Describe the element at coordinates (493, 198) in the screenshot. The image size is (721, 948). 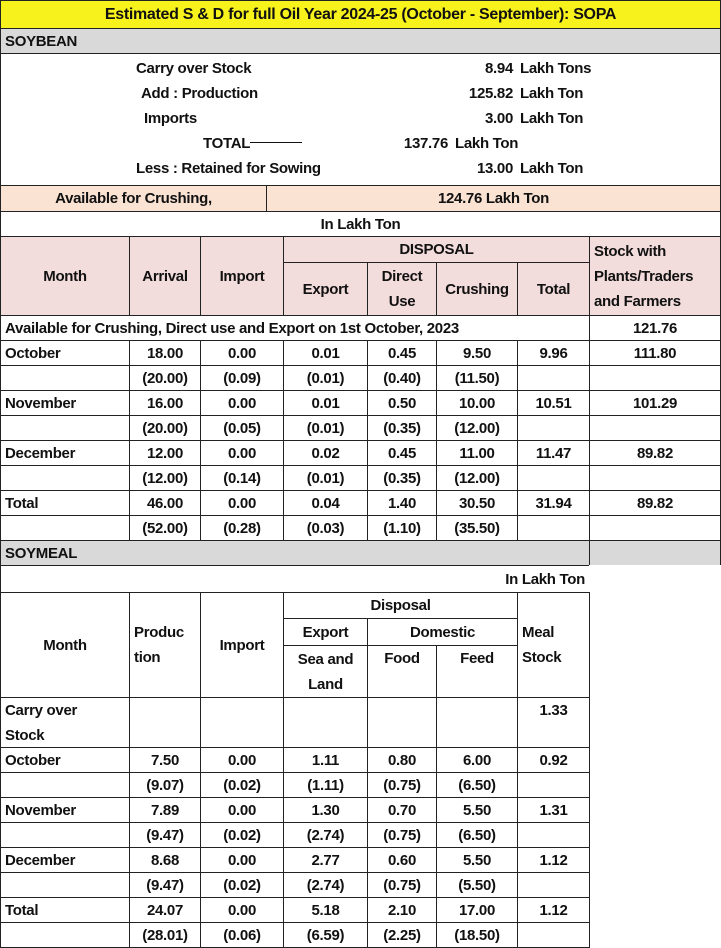
I see `available-value: 124.76 Lakh Ton` at that location.